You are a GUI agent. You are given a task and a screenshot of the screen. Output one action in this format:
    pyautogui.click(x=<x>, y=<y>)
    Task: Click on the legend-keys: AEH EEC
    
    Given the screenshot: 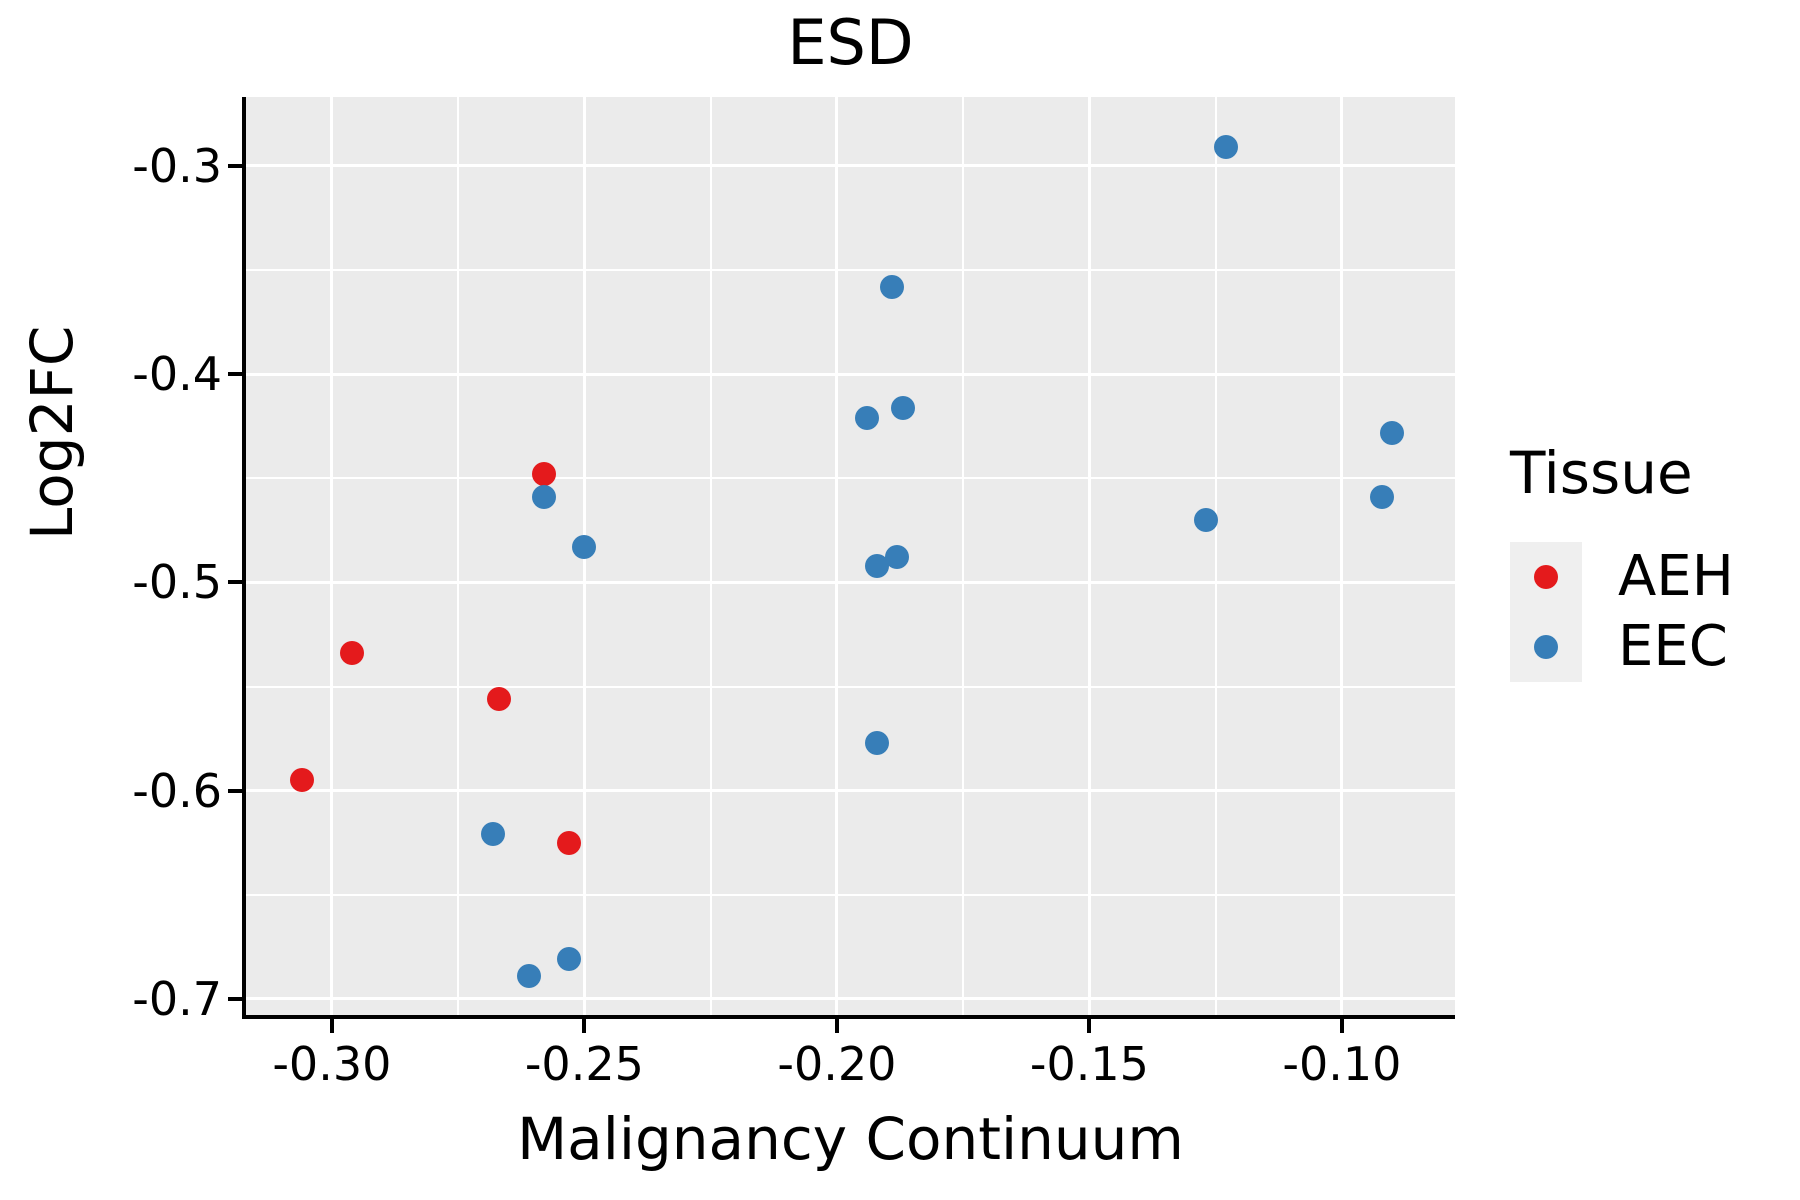 What is the action you would take?
    pyautogui.click(x=1622, y=612)
    